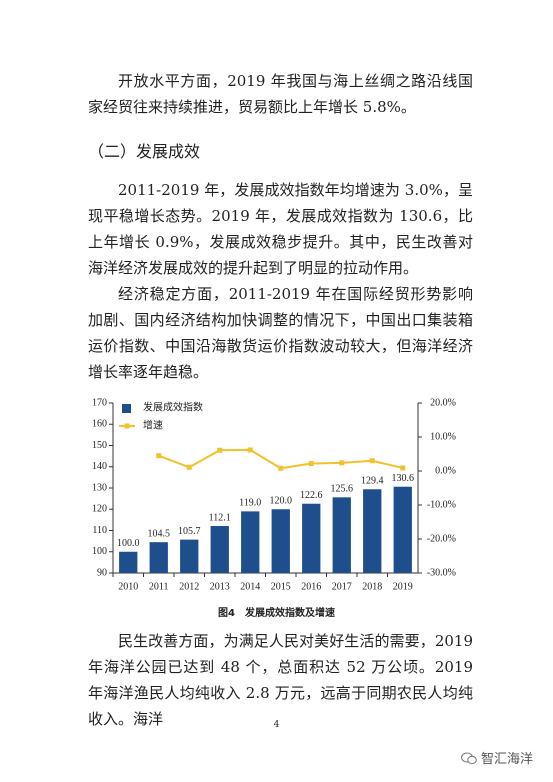 The image size is (553, 782). What do you see at coordinates (128, 543) in the screenshot?
I see `data-label: 100.0` at bounding box center [128, 543].